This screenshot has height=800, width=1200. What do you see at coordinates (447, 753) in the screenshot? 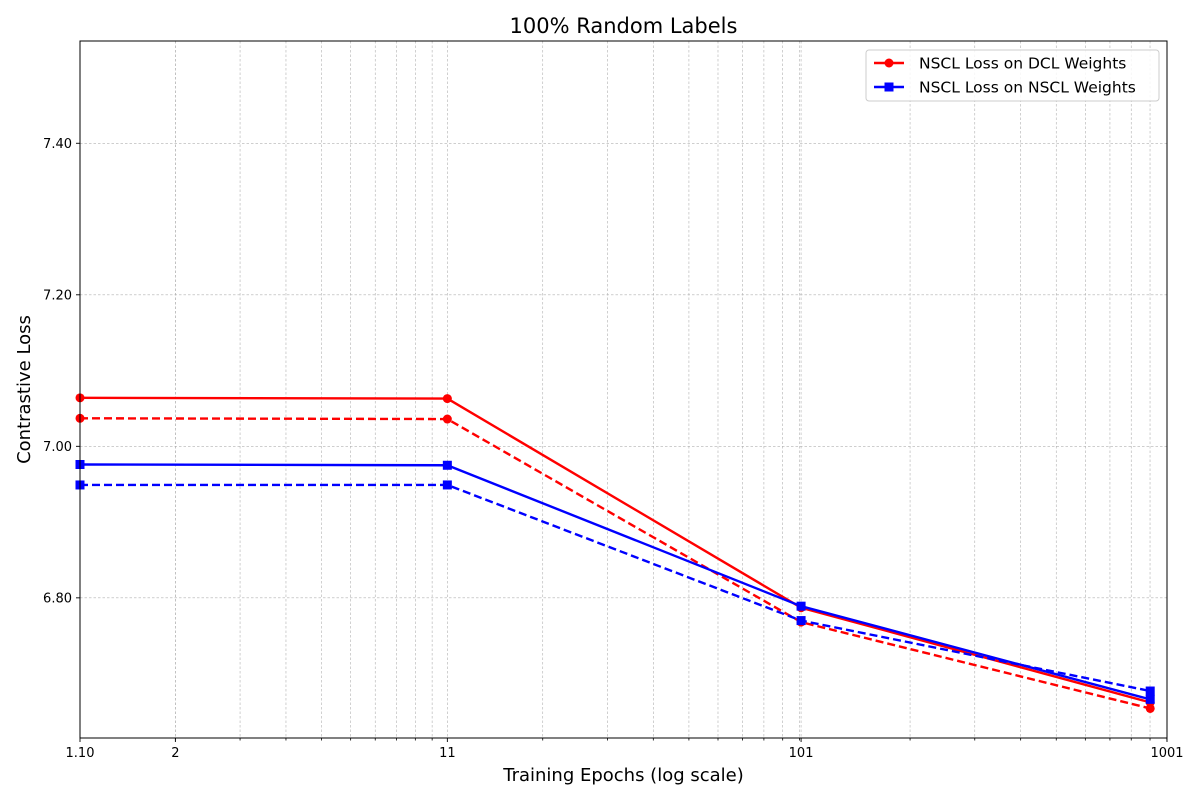
I see `x-tick-label: 11` at bounding box center [447, 753].